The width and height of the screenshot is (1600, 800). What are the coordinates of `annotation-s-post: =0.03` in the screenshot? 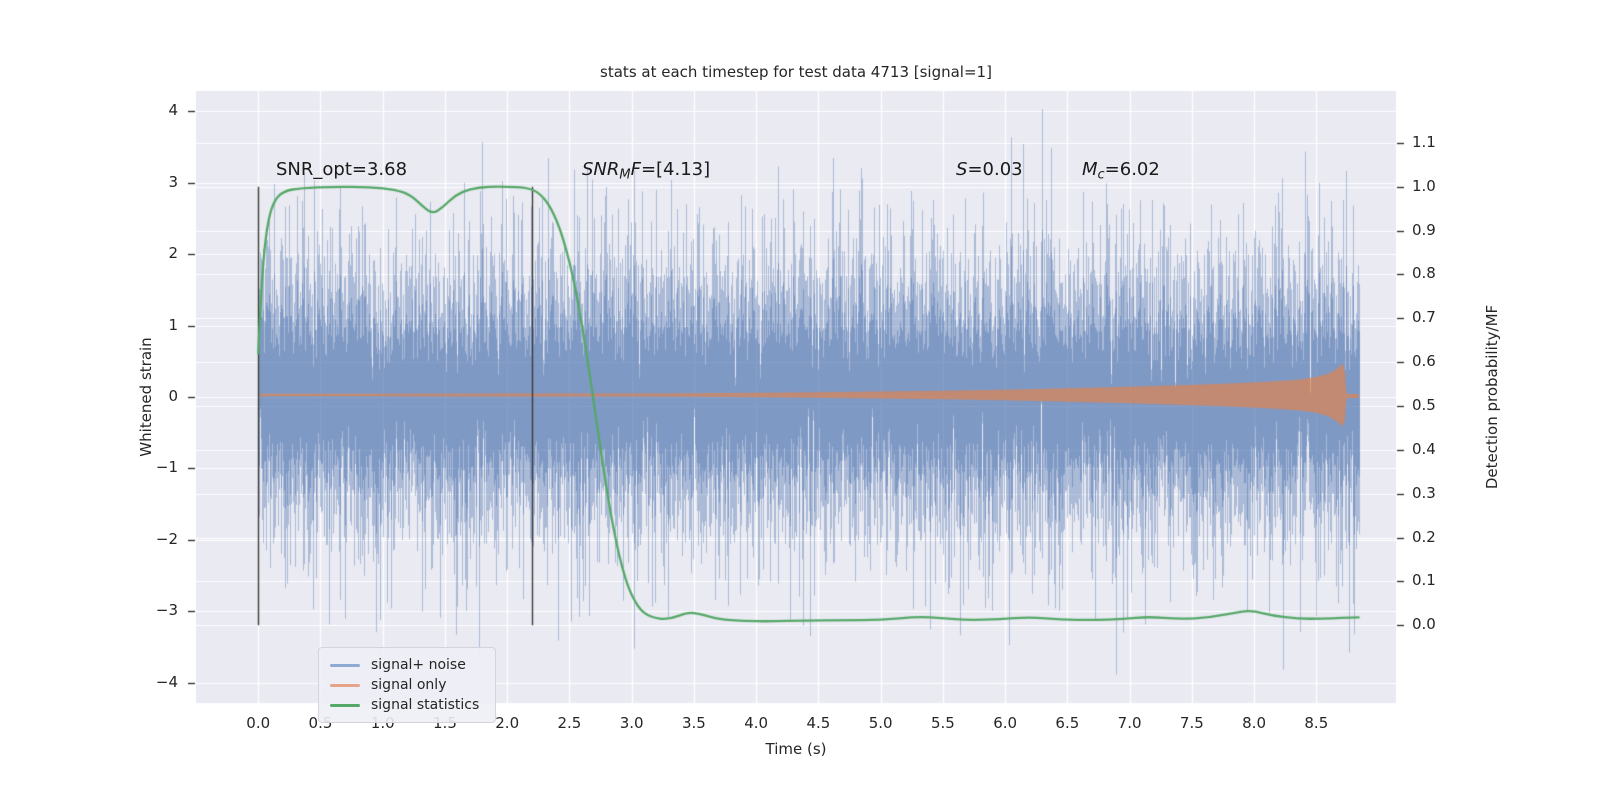 It's located at (995, 169).